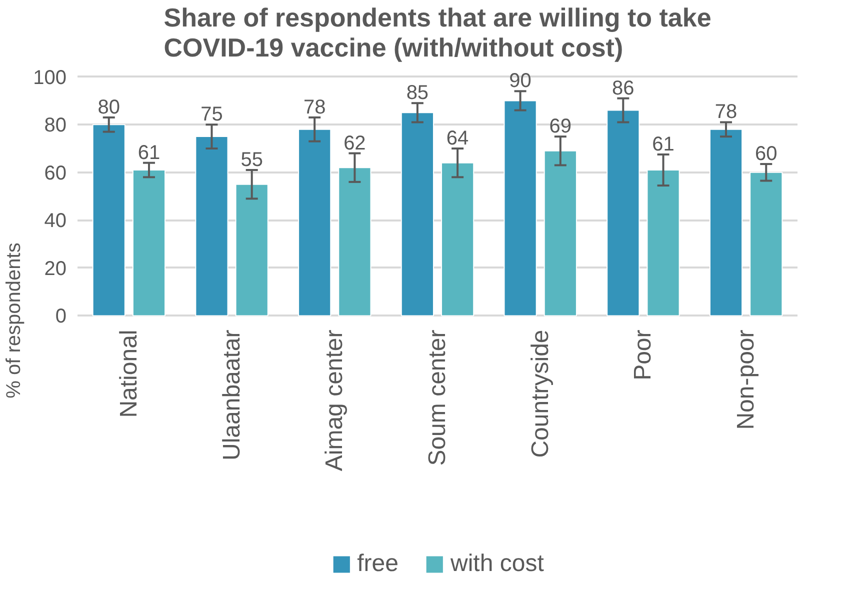  I want to click on y-tick-label: 80, so click(55, 125).